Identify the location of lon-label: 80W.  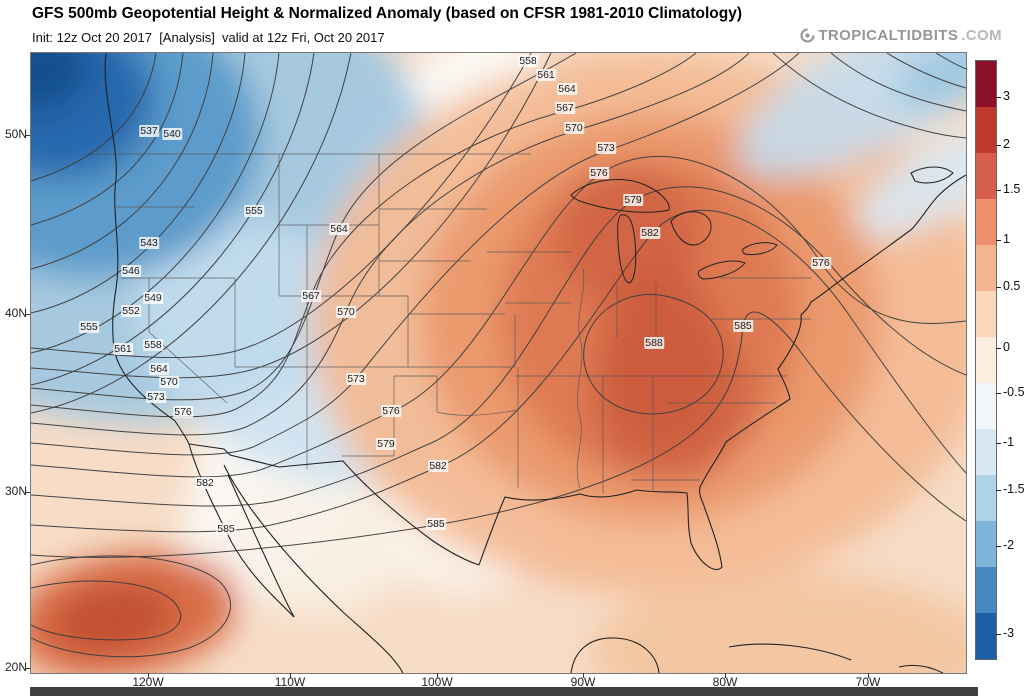
(725, 682).